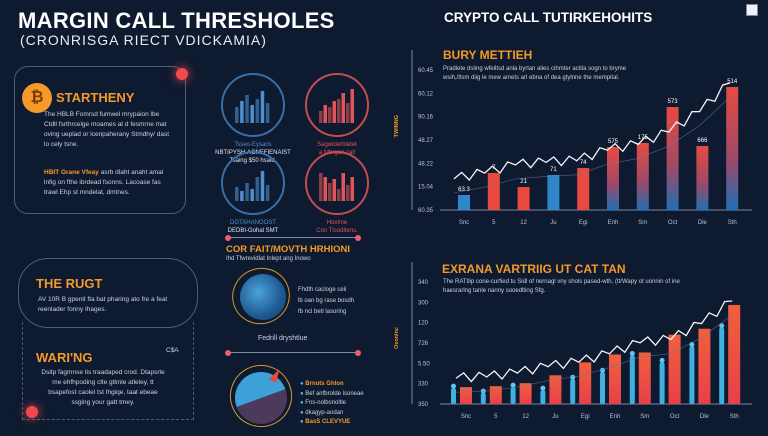 The width and height of the screenshot is (768, 436). I want to click on x-tick-label: Egi, so click(583, 223).